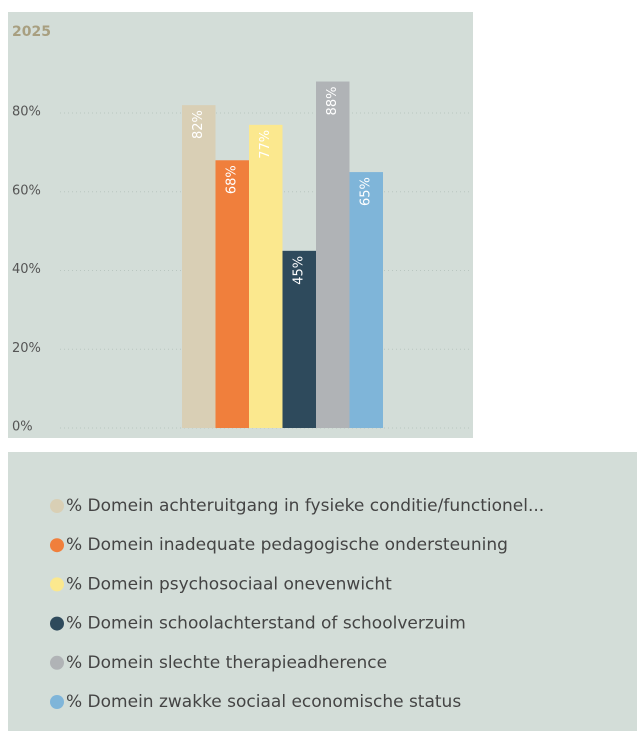  What do you see at coordinates (232, 179) in the screenshot?
I see `data-label: 68%` at bounding box center [232, 179].